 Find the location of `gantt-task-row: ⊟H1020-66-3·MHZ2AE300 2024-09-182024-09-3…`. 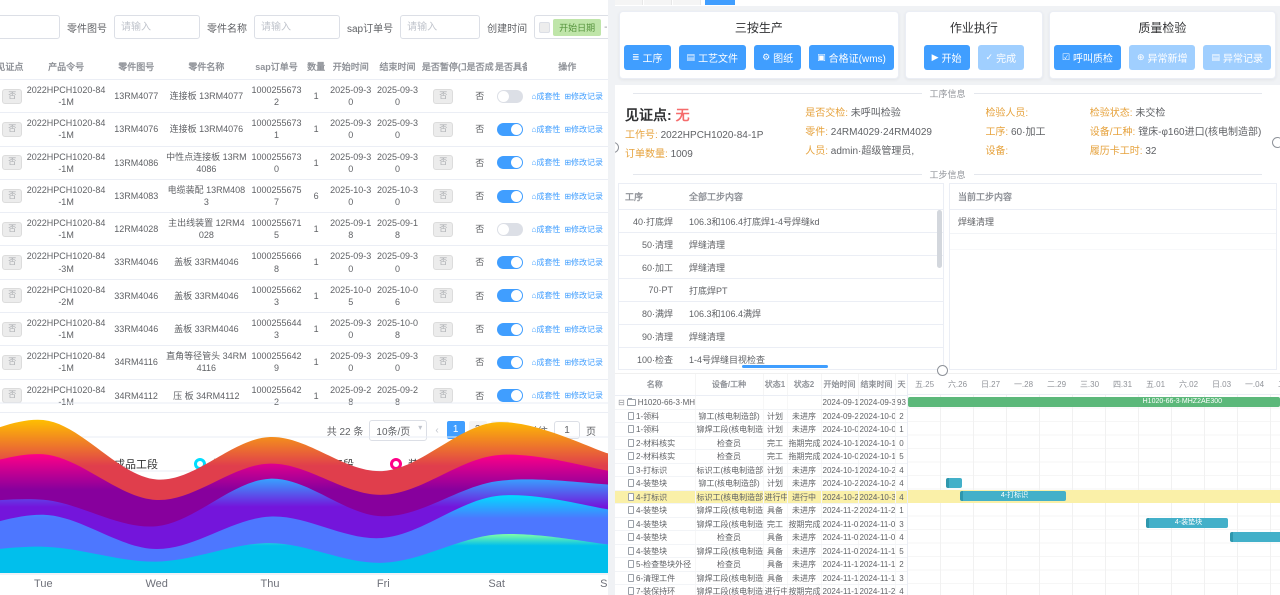

gantt-task-row: ⊟H1020-66-3·MHZ2AE300 2024-09-182024-09-3… is located at coordinates (761, 402).